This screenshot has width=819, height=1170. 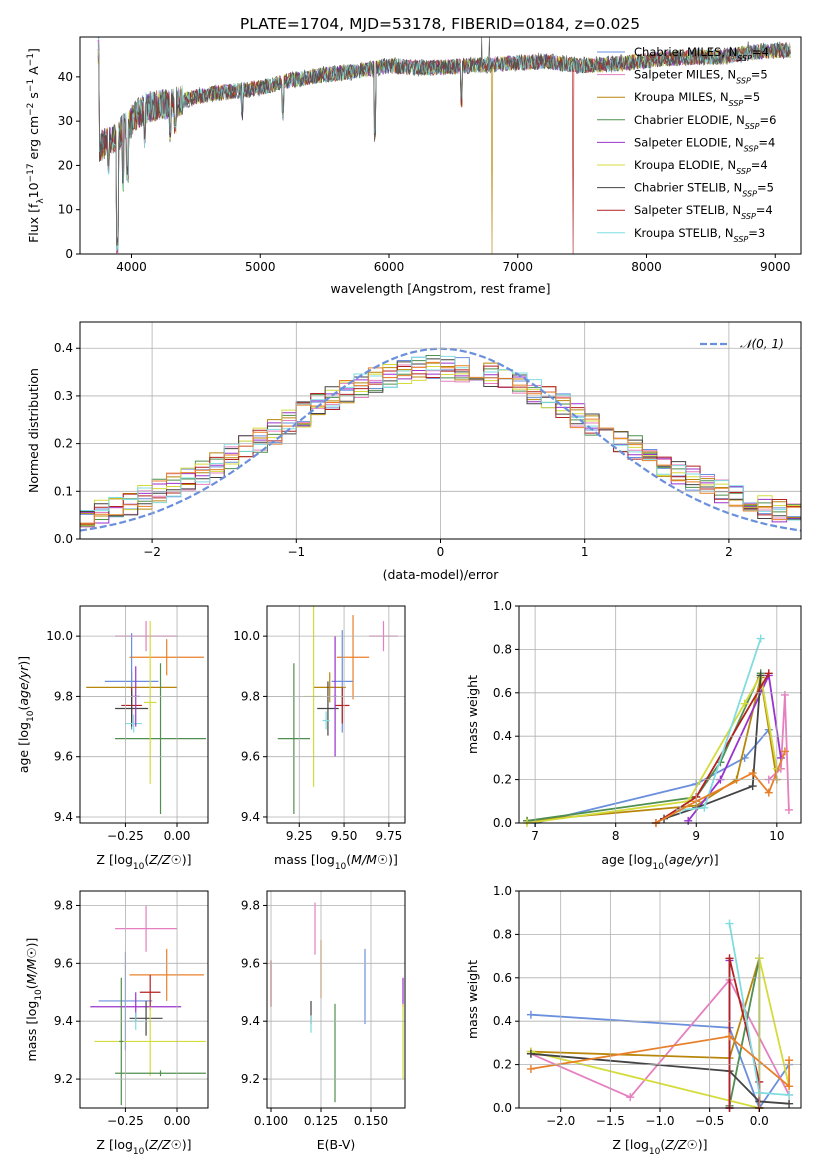 I want to click on legend-entry: 𝒩(0, 1), so click(x=762, y=344).